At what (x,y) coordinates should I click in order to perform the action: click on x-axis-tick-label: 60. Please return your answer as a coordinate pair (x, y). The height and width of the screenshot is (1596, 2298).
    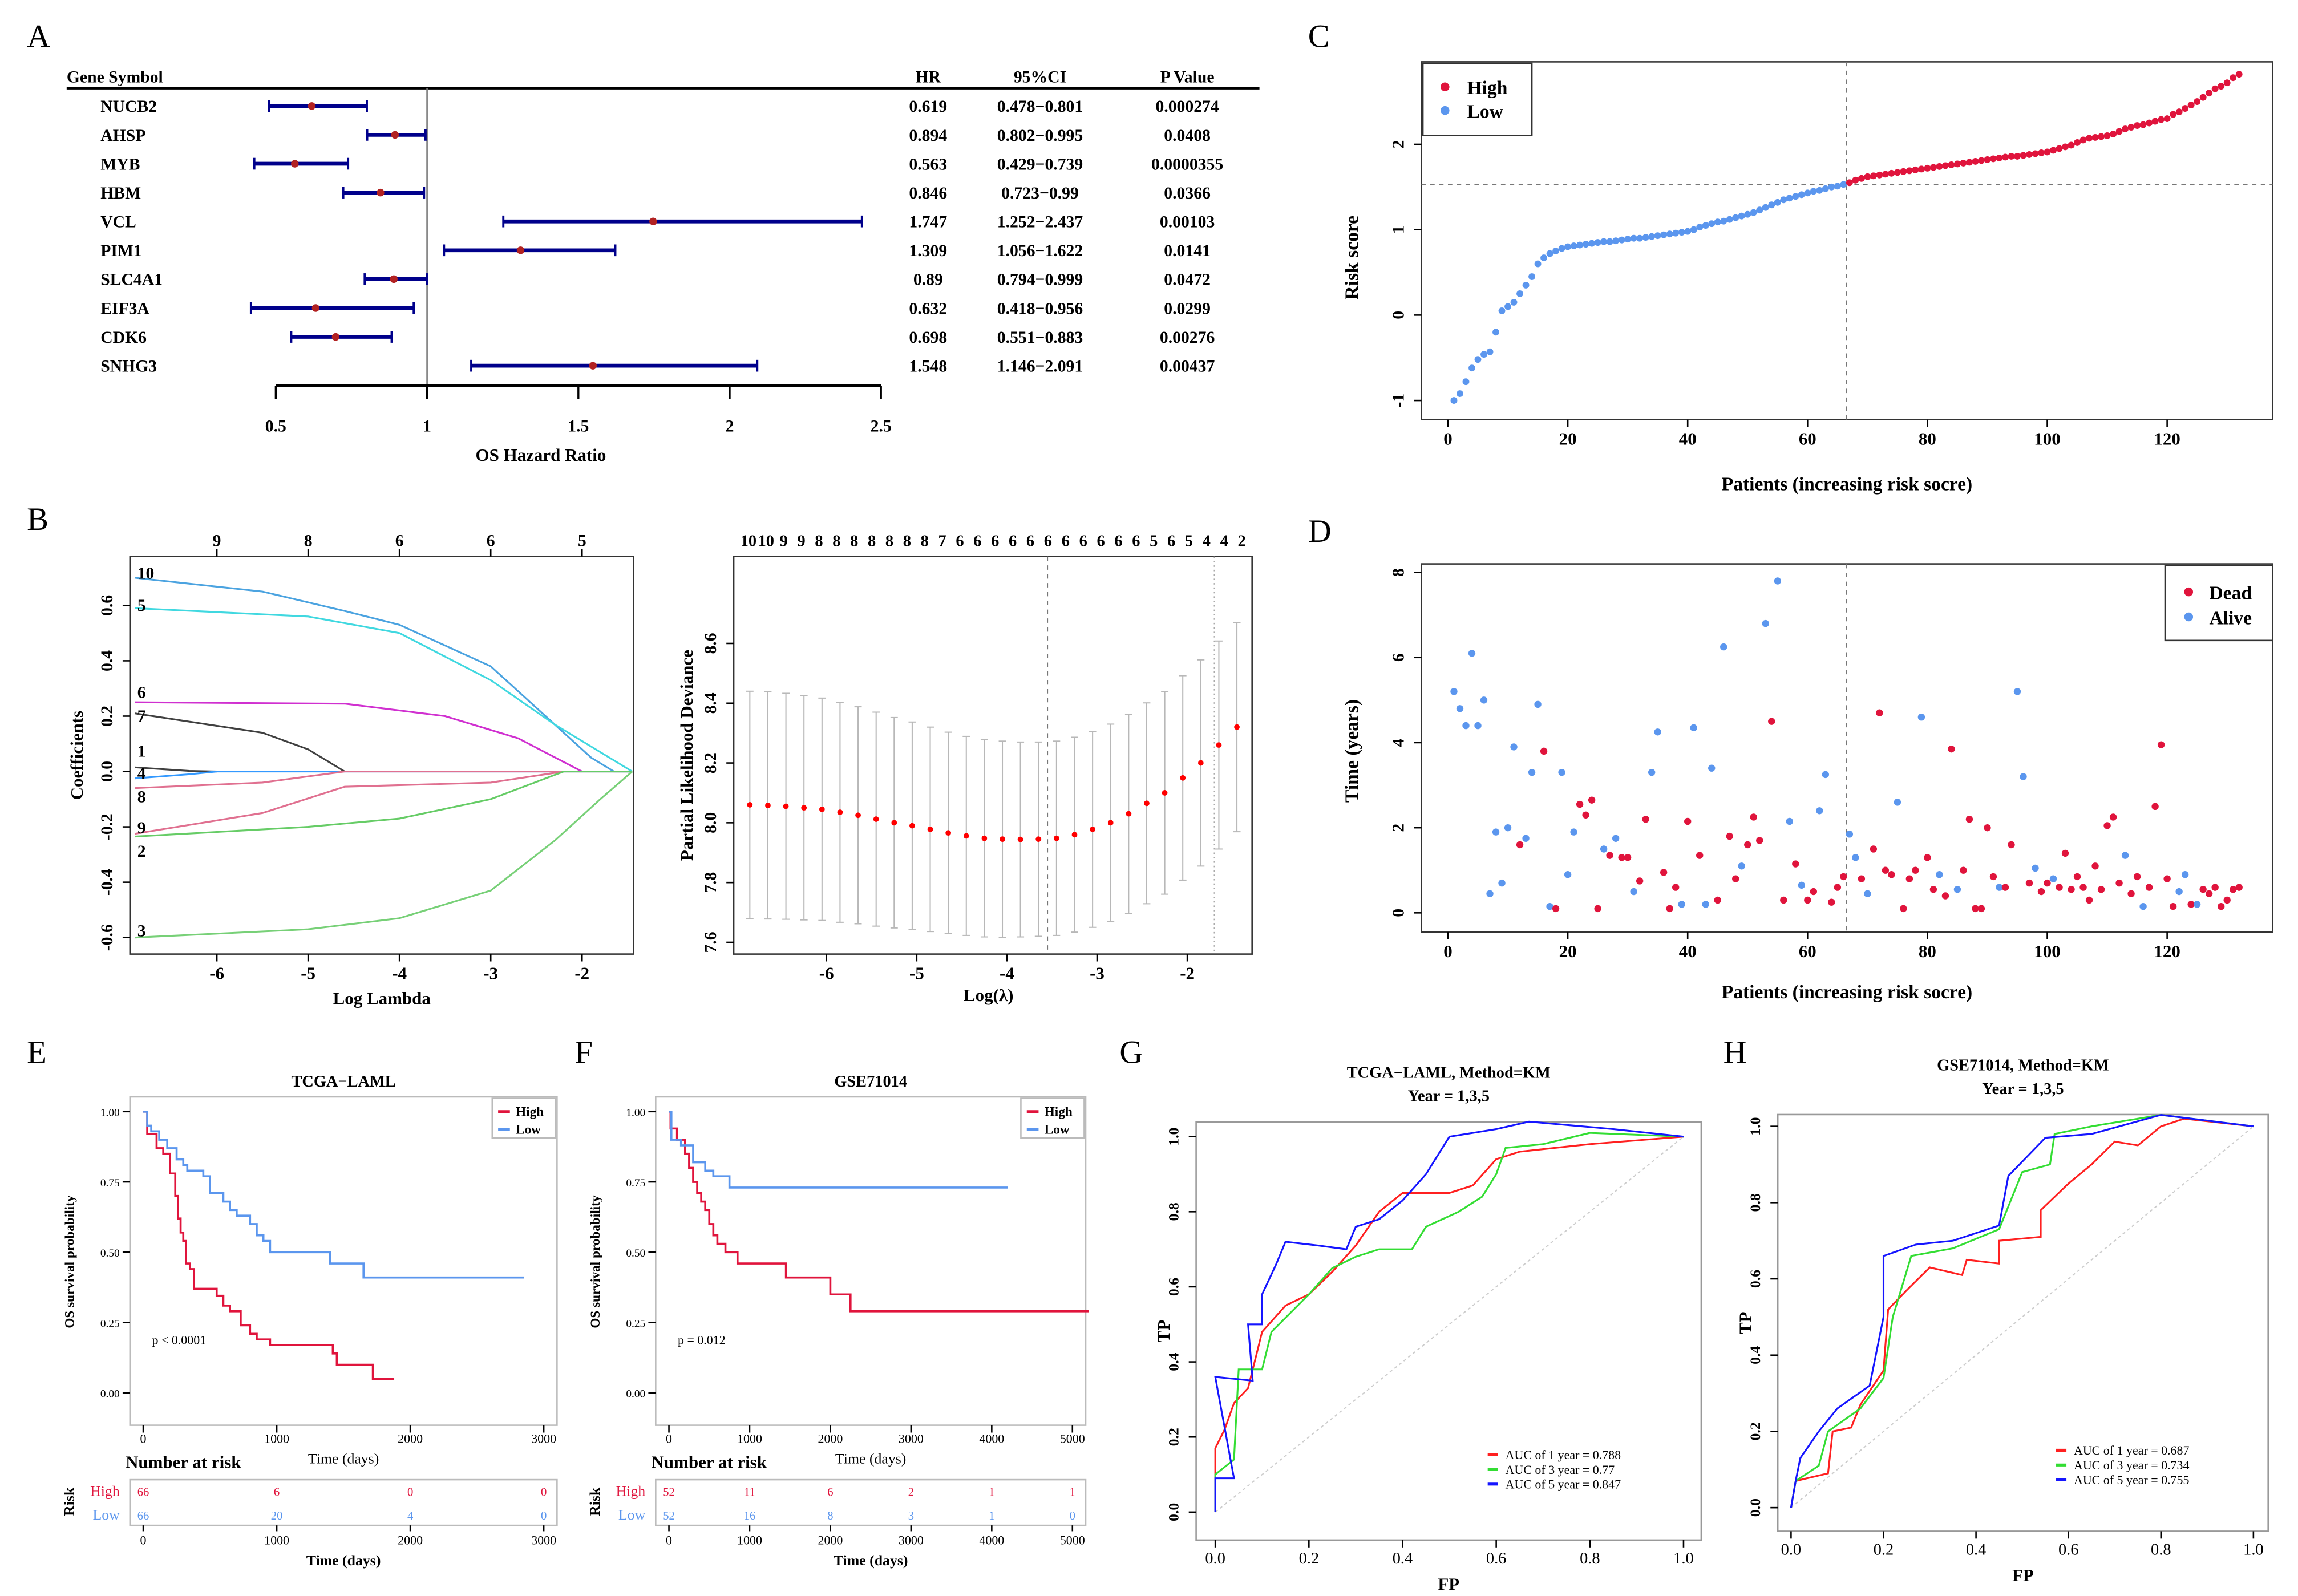
    Looking at the image, I should click on (1807, 439).